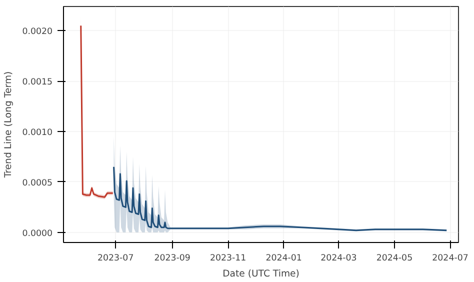  I want to click on x-tick-label: 2024-07, so click(450, 259).